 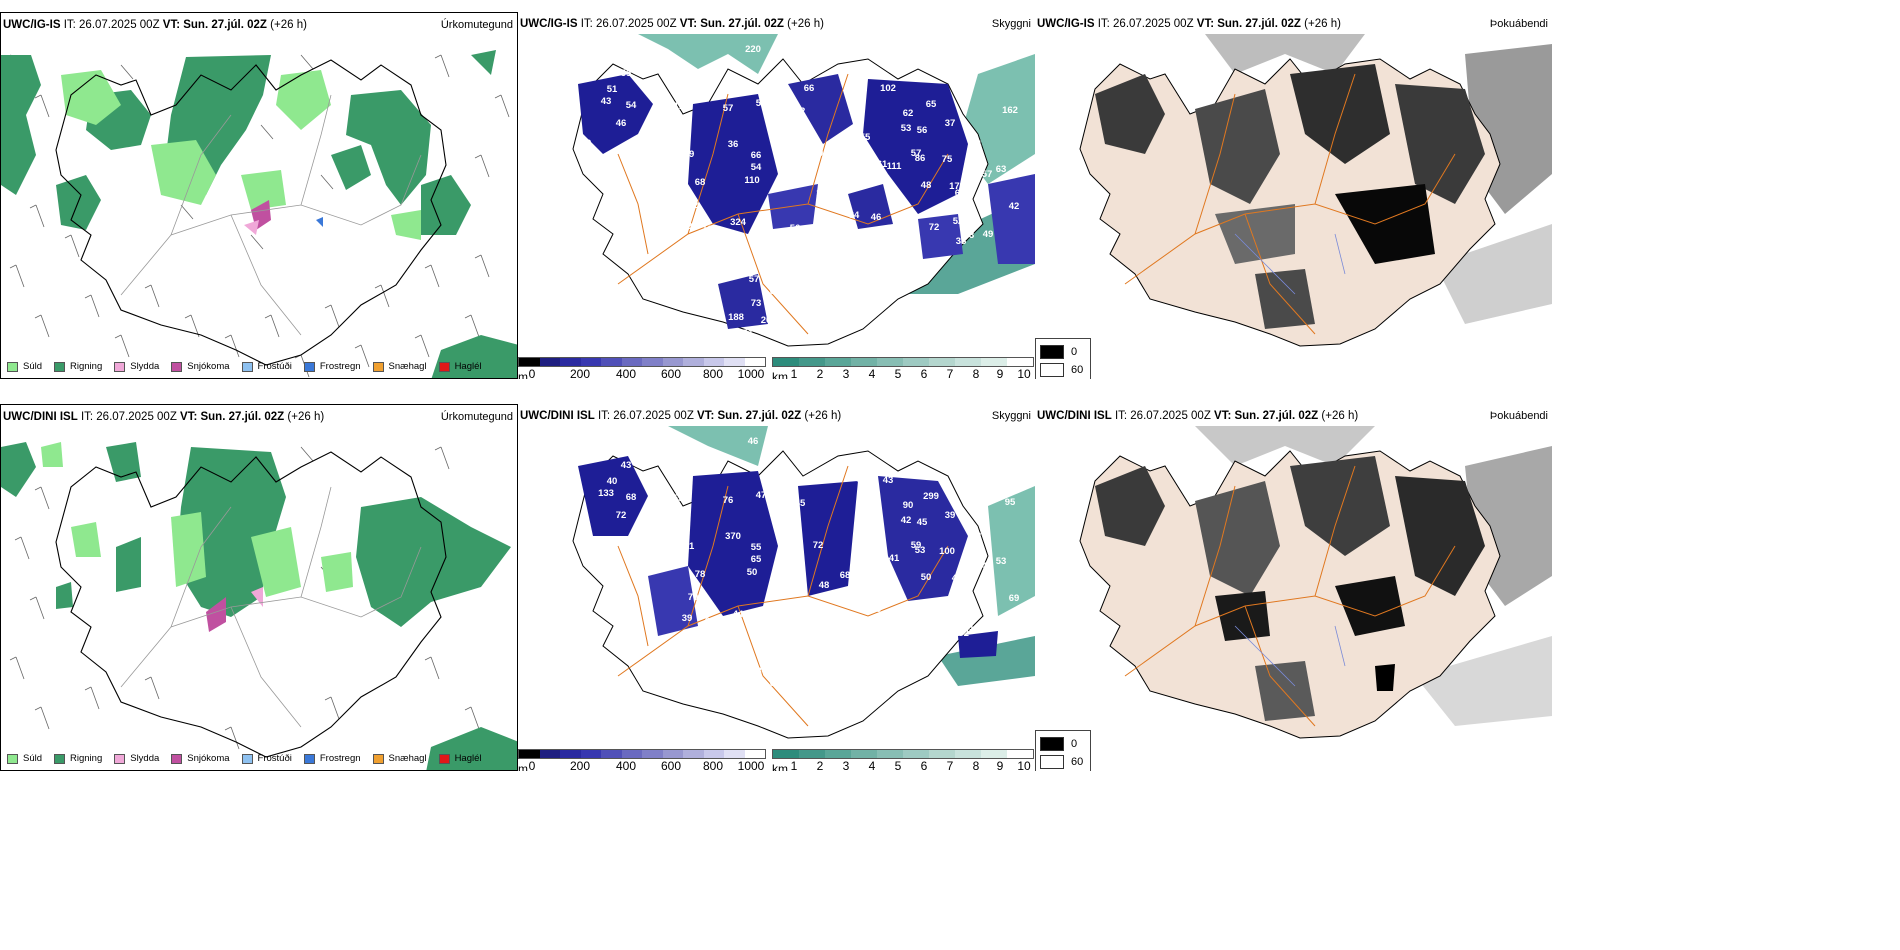 I want to click on cloud-base-value: 192, so click(x=961, y=633).